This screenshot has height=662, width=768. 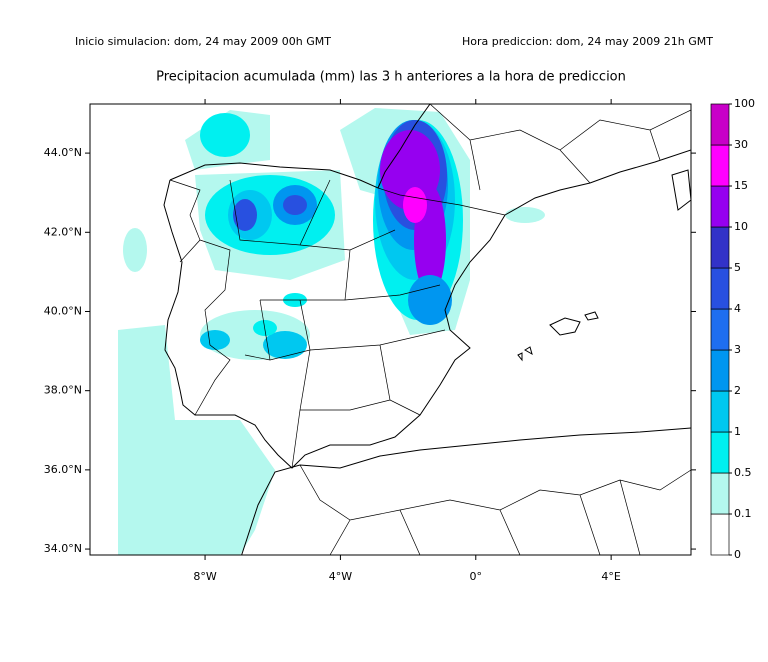 What do you see at coordinates (744, 103) in the screenshot?
I see `colorbar-label: 100` at bounding box center [744, 103].